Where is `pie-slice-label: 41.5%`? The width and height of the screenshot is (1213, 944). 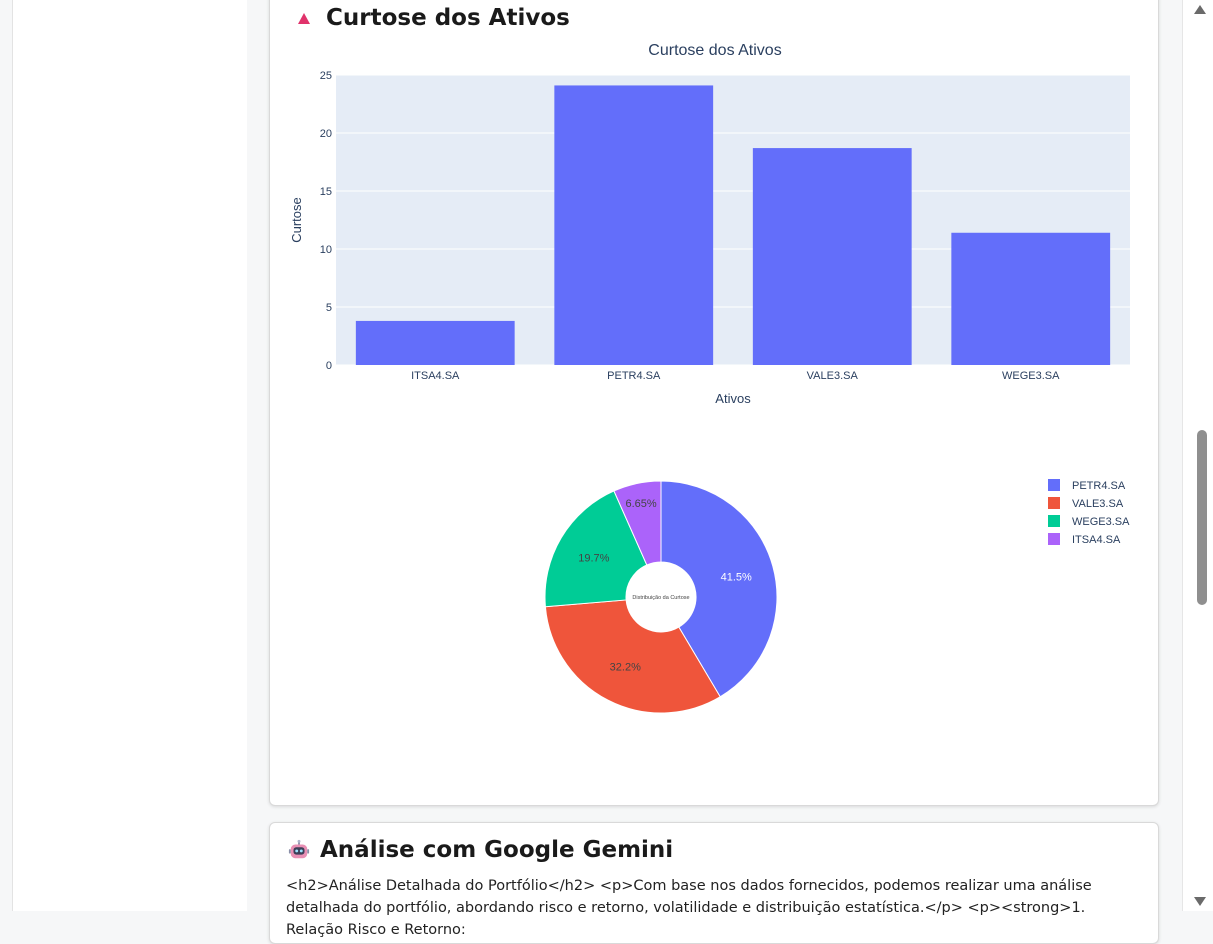
pie-slice-label: 41.5% is located at coordinates (736, 577).